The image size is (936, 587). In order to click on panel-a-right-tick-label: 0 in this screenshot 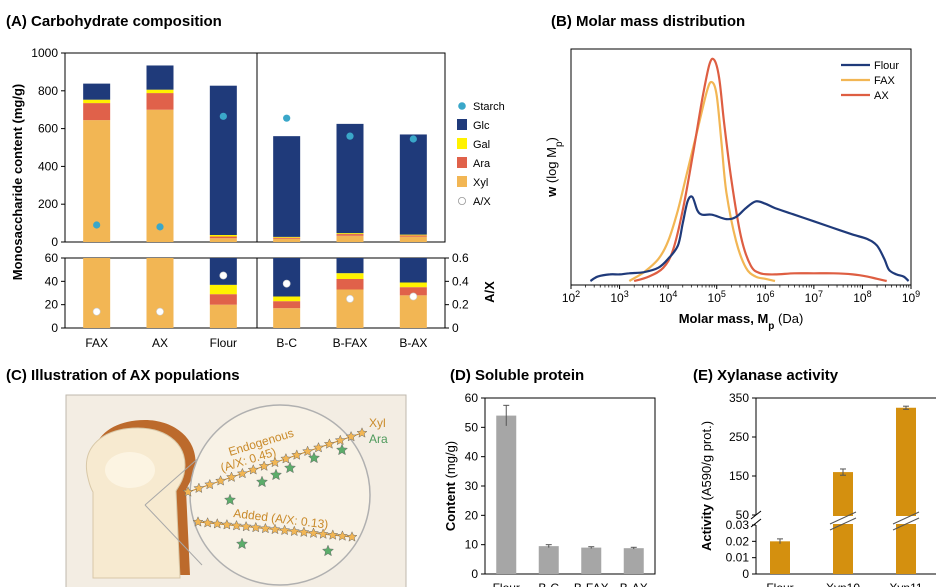, I will do `click(455, 328)`.